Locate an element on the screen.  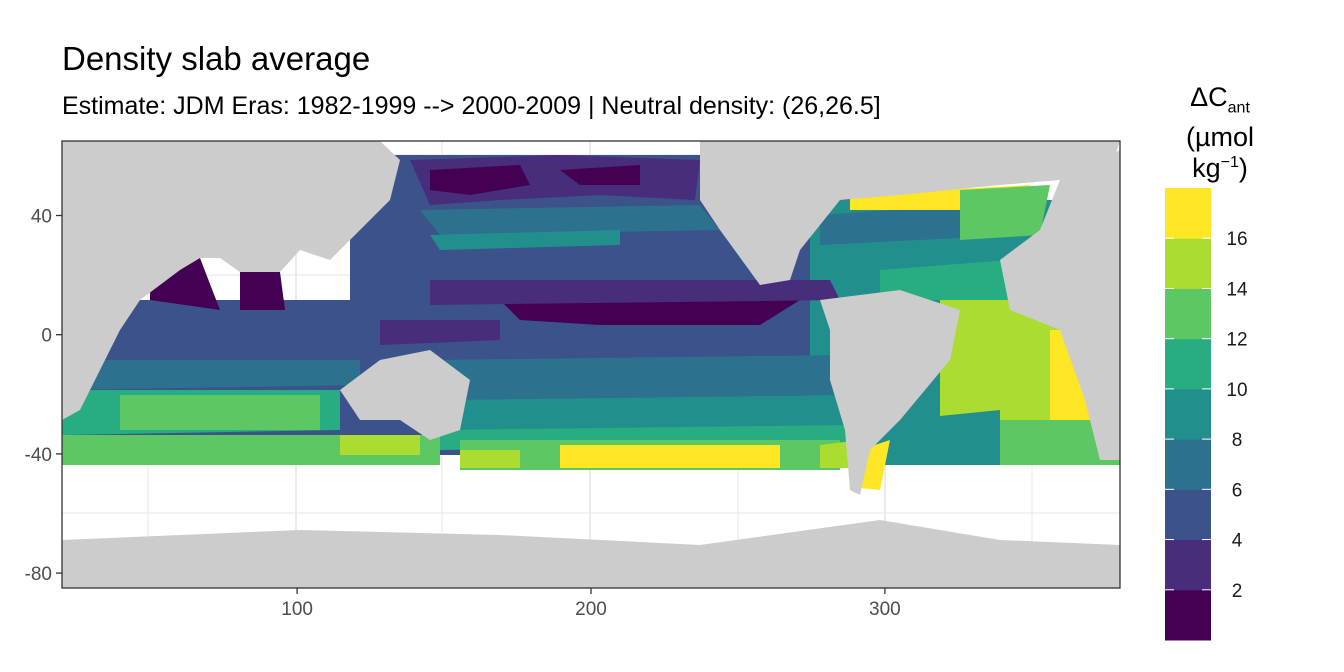
land-north-america is located at coordinates (910, 213).